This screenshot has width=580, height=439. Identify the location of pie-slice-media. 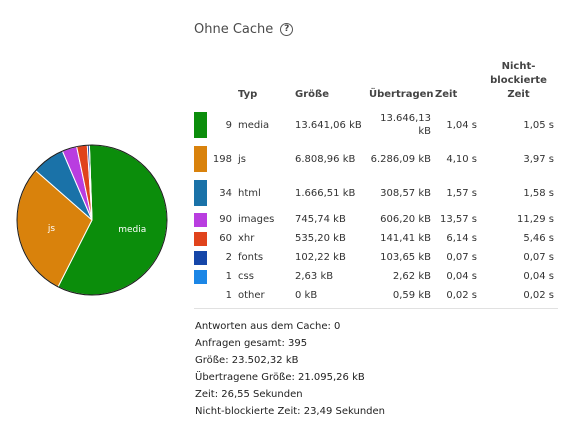
(112, 220).